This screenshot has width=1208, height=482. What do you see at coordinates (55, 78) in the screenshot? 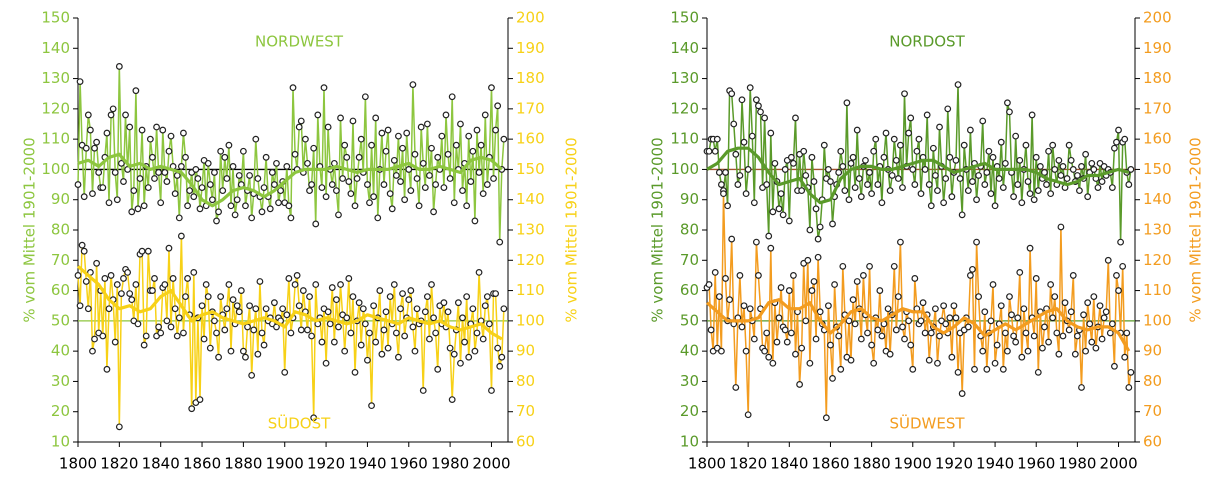
I see `y-tick-label: 130` at bounding box center [55, 78].